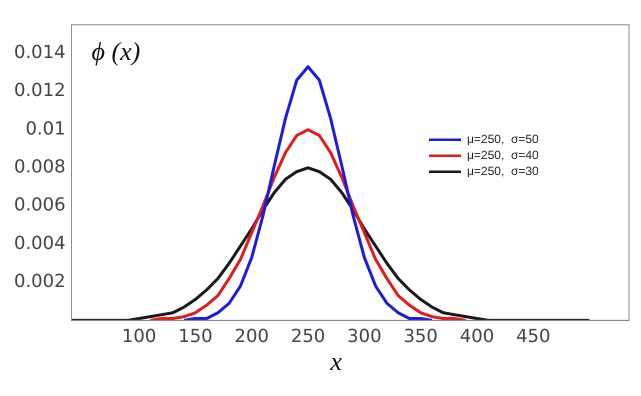 The image size is (641, 396). Describe the element at coordinates (195, 336) in the screenshot. I see `x-tick-label: 150` at that location.